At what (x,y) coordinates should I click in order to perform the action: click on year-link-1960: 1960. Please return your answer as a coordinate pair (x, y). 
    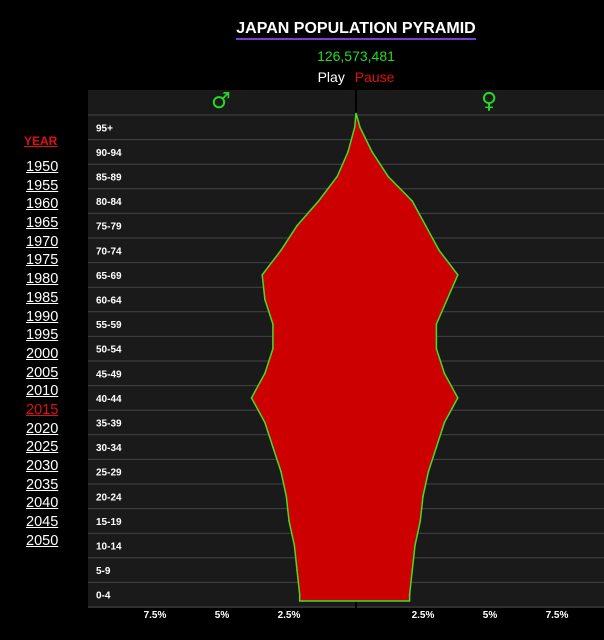
    Looking at the image, I should click on (42, 204).